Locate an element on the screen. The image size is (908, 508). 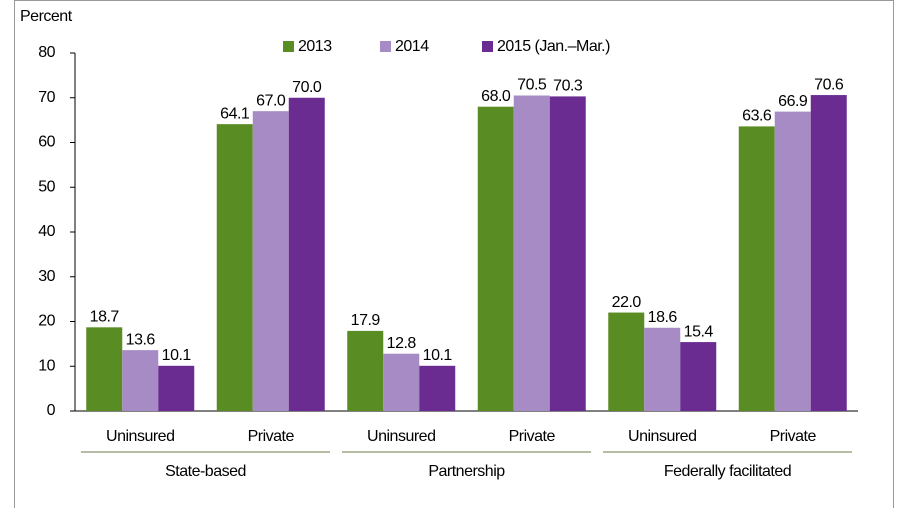
value-label: 70.5 is located at coordinates (532, 85).